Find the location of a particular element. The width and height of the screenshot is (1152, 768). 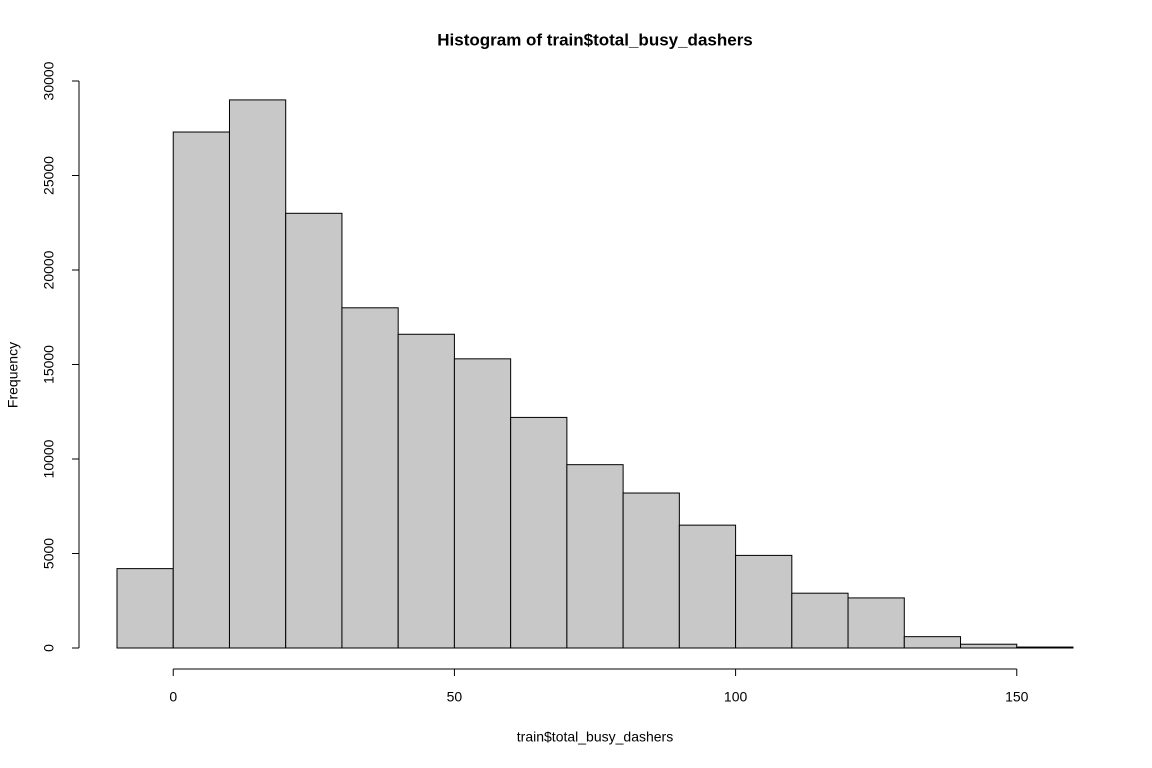

chart-title: Histogram of train$total_busy_dashers is located at coordinates (595, 39).